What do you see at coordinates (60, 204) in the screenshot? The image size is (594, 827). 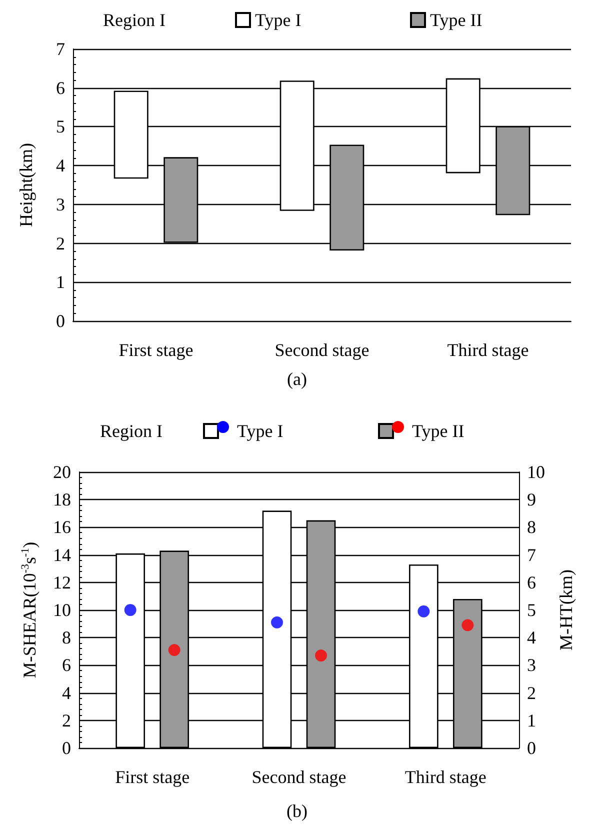 I see `y-tick-label: 3` at bounding box center [60, 204].